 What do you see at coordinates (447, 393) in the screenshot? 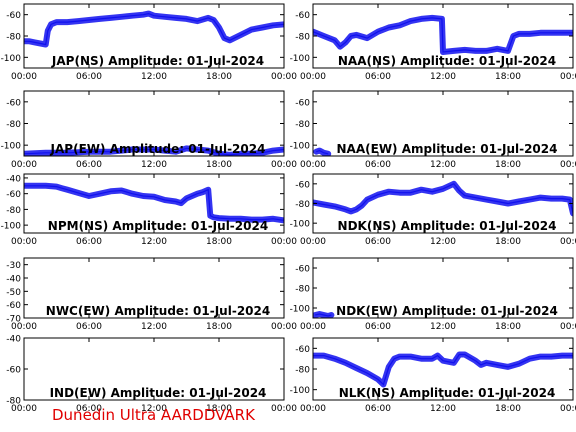
I see `panel-title: NLK(NS) Amplitude: 01-Jul-2024` at bounding box center [447, 393].